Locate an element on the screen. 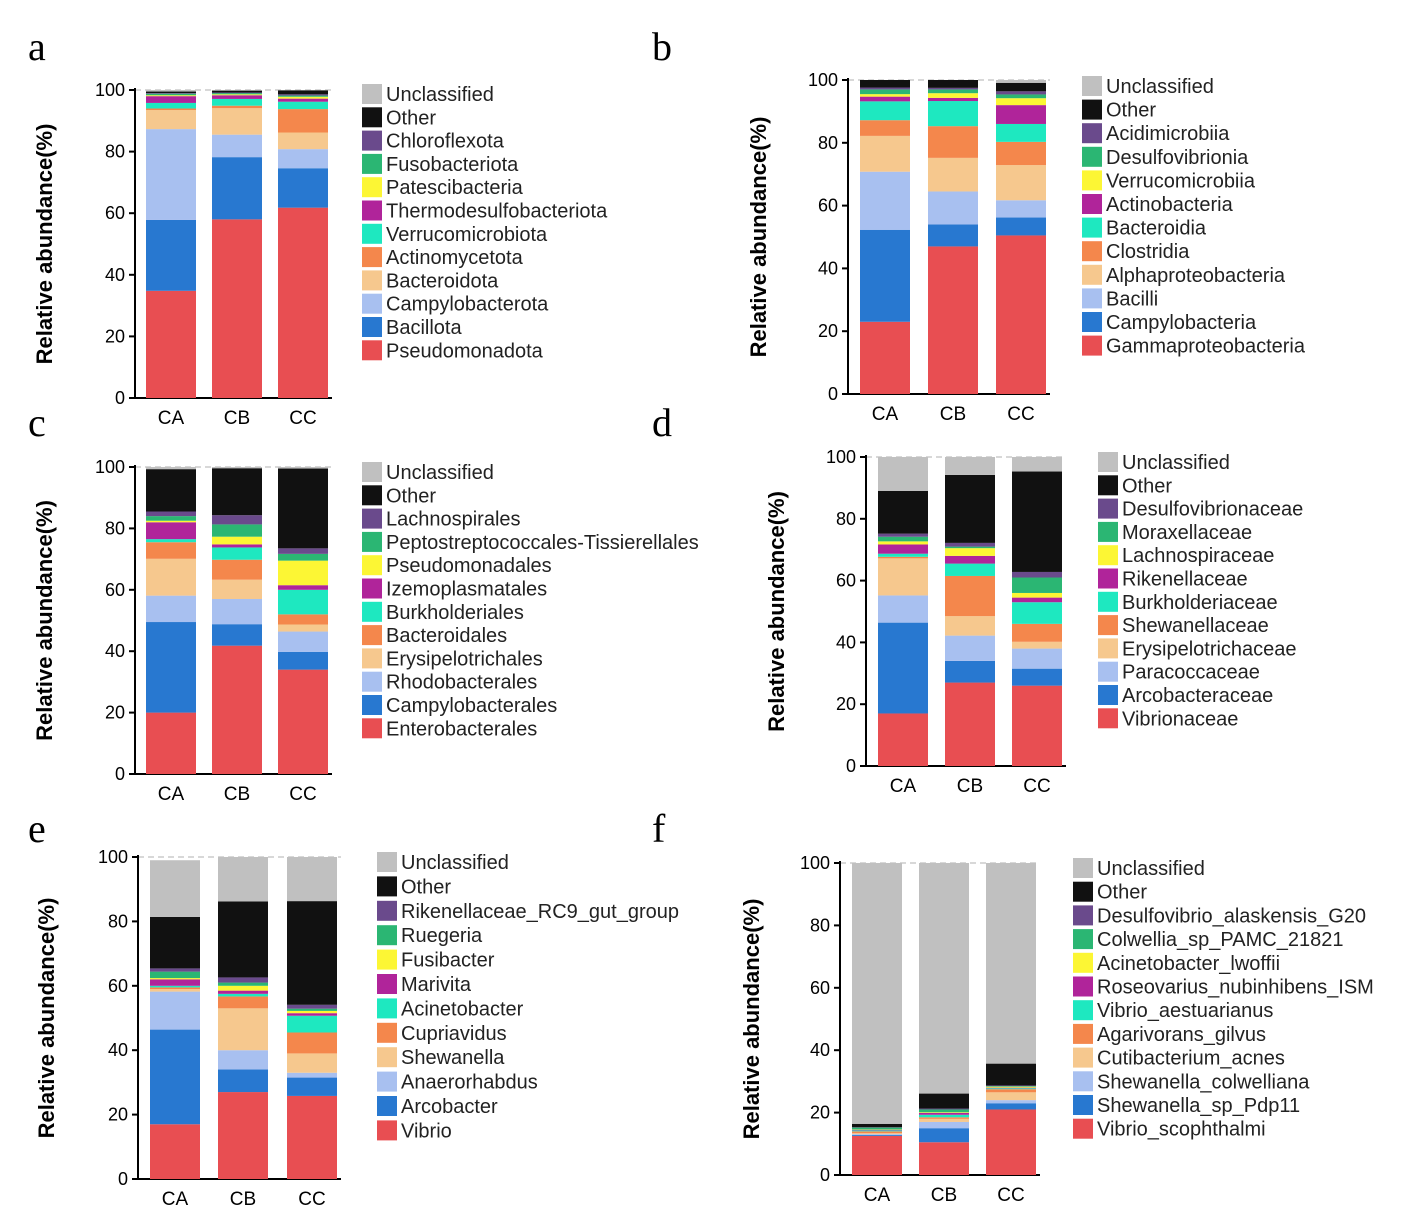 The width and height of the screenshot is (1427, 1218). bar-segment-CA-Patescibacteria is located at coordinates (171, 96).